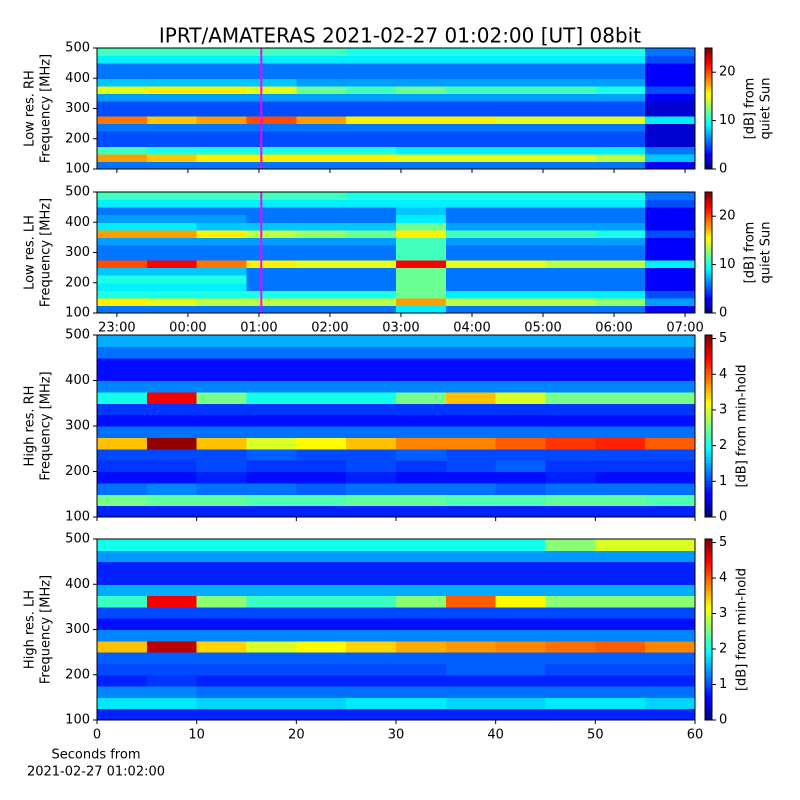 The image size is (800, 800). What do you see at coordinates (77, 584) in the screenshot?
I see `y-tick-label: 400` at bounding box center [77, 584].